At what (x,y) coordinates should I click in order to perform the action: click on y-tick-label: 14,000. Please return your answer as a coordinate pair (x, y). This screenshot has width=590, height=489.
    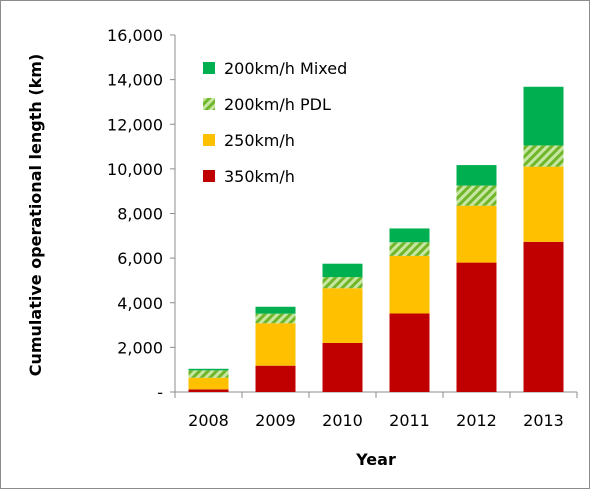
    Looking at the image, I should click on (135, 80).